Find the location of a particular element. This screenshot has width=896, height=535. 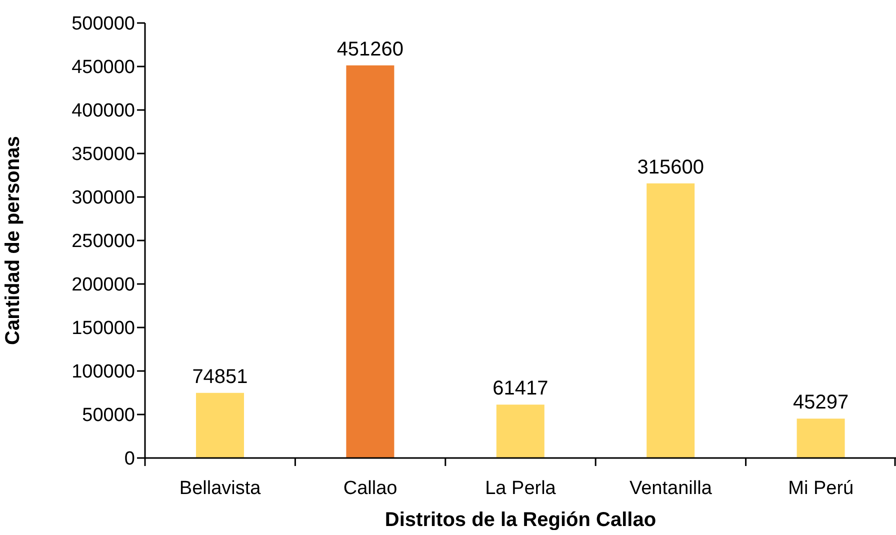

x-tick-label: Ventanilla is located at coordinates (670, 488).